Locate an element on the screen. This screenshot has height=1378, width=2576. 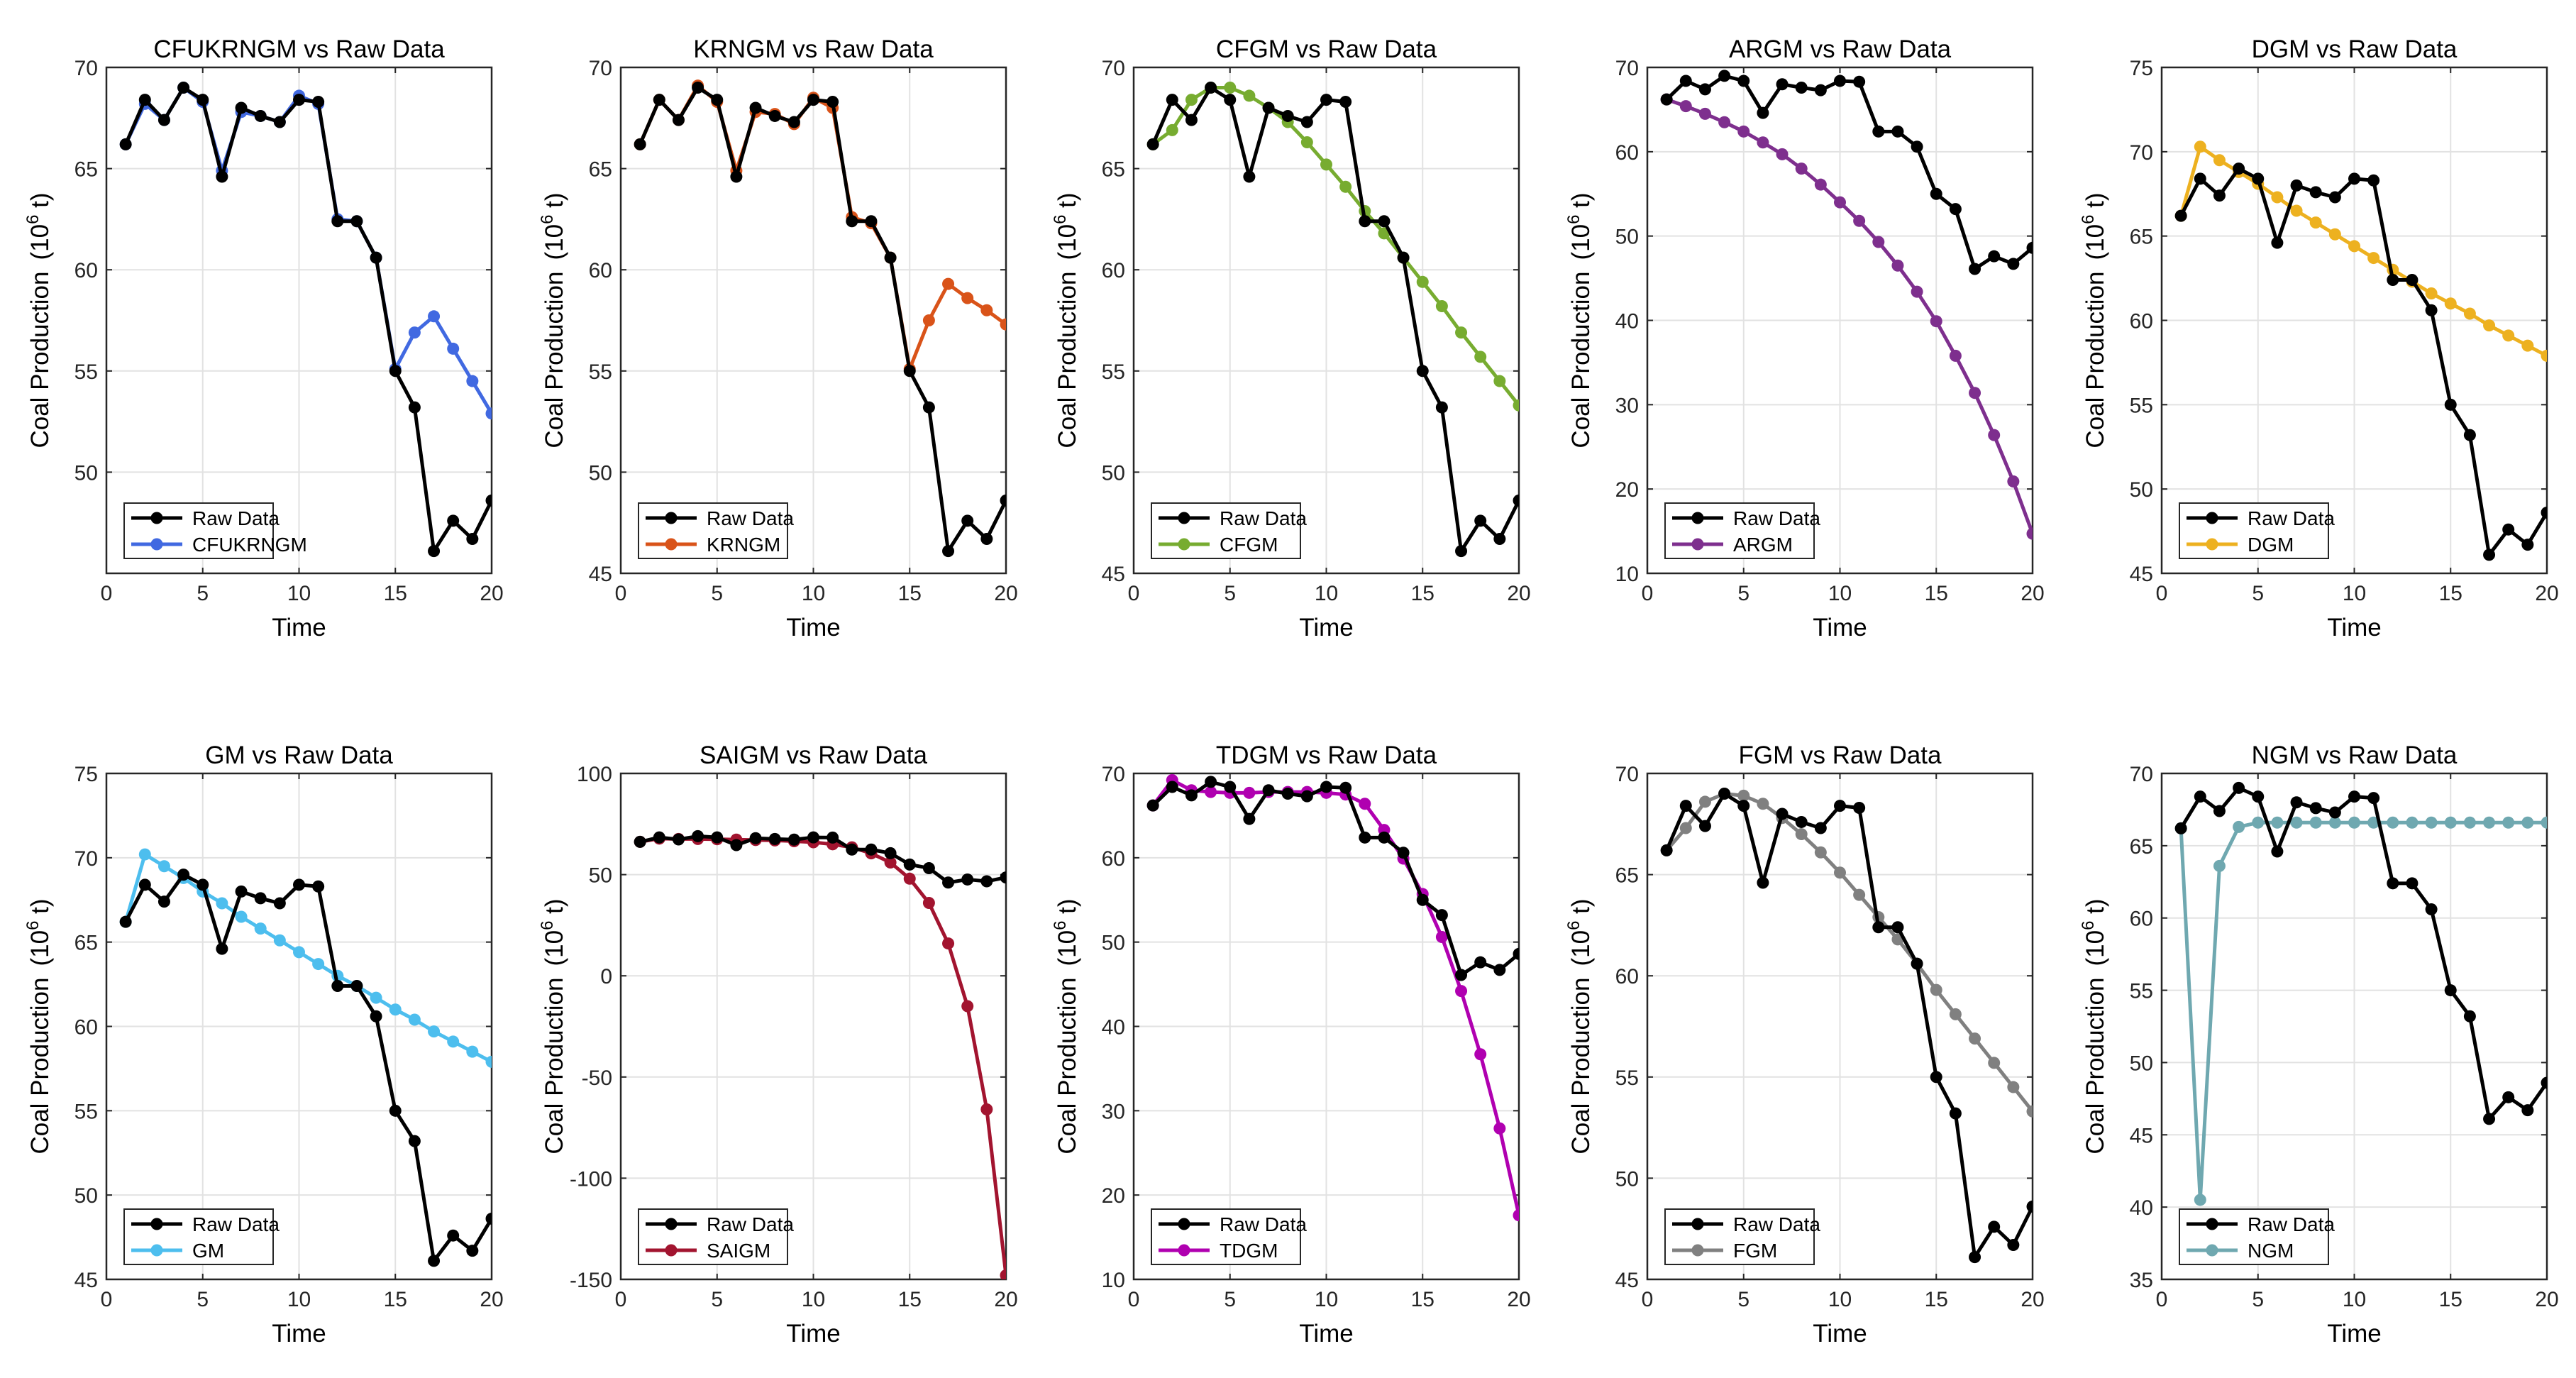
series-krngm is located at coordinates (820, 227).